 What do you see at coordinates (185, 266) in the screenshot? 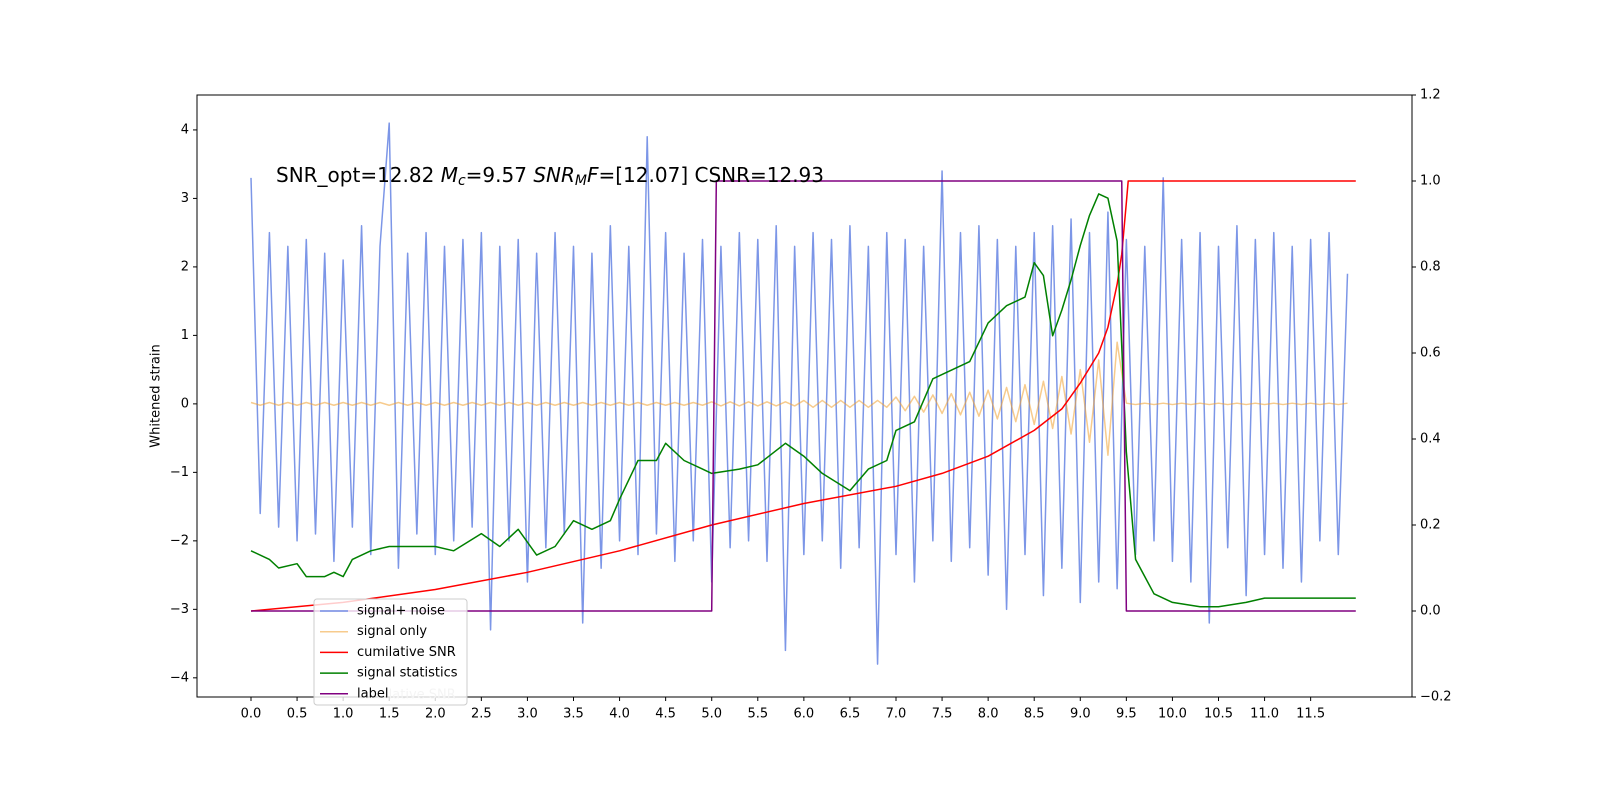
I see `y-tick-label: 2` at bounding box center [185, 266].